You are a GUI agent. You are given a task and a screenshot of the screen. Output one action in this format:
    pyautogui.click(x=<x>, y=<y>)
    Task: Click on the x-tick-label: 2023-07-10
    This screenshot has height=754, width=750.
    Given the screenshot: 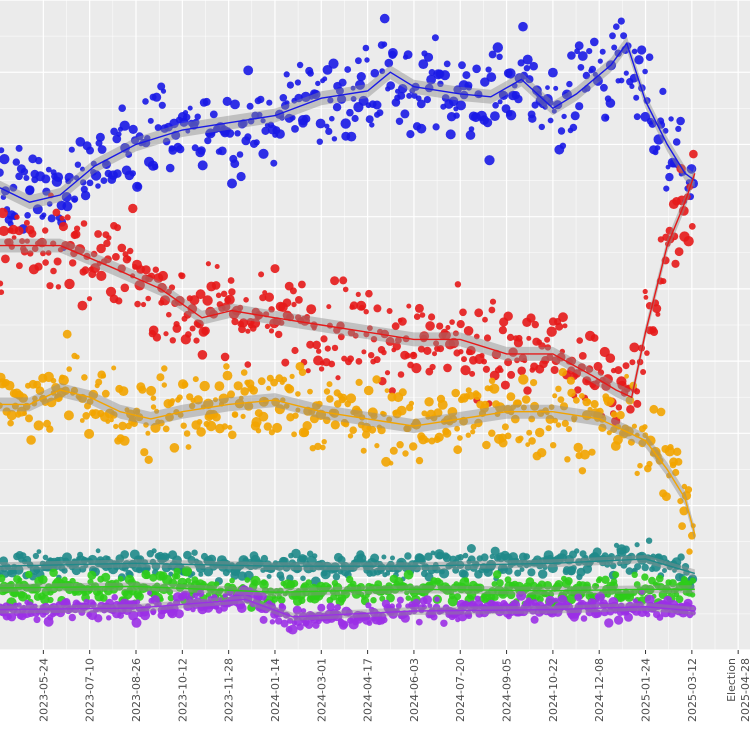 What is the action you would take?
    pyautogui.click(x=90, y=690)
    